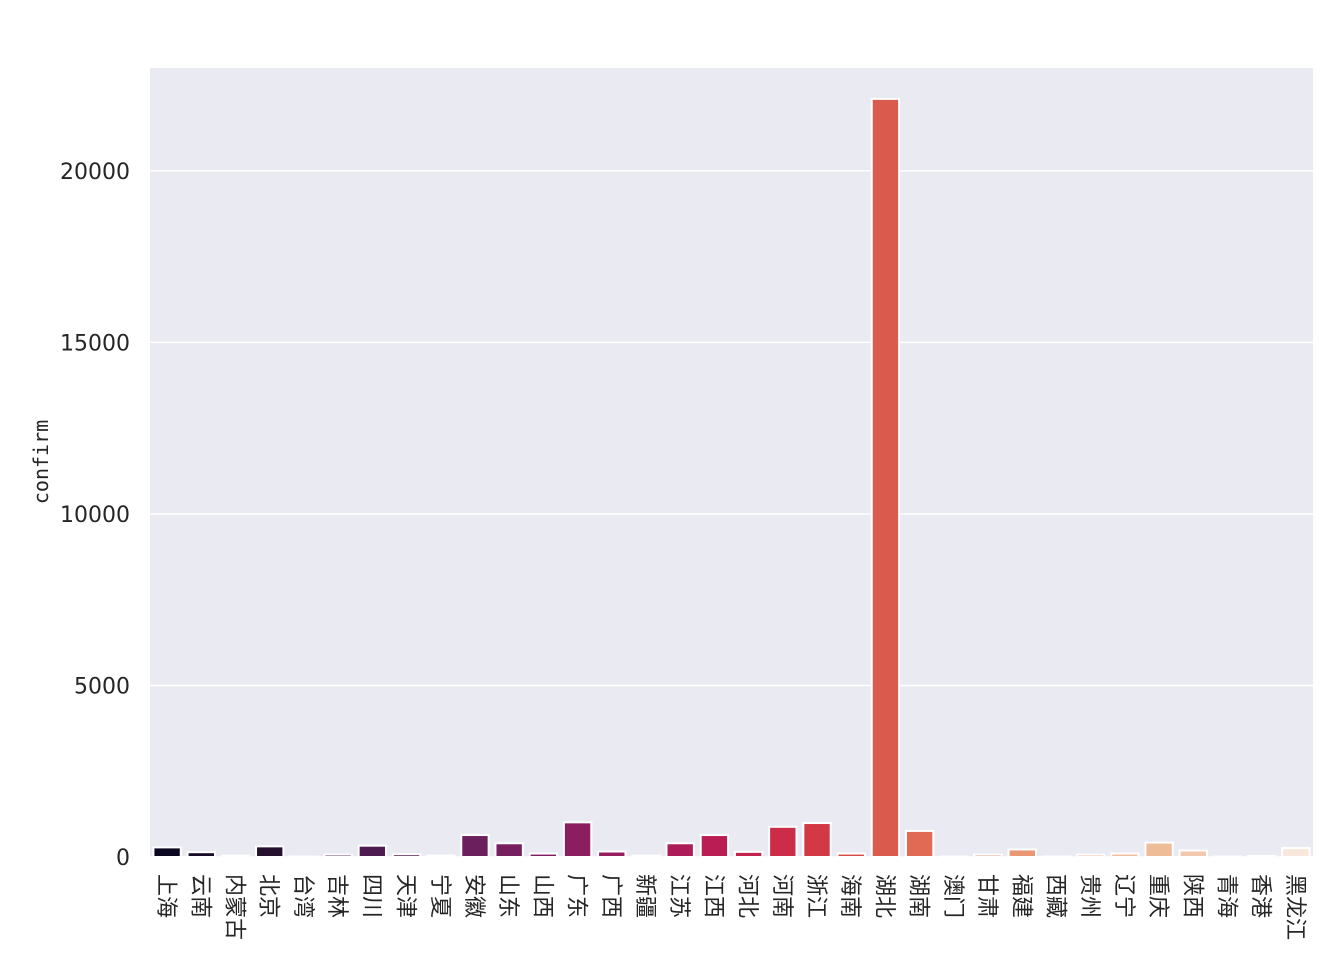  What do you see at coordinates (102, 686) in the screenshot?
I see `y-tick-label: 5000` at bounding box center [102, 686].